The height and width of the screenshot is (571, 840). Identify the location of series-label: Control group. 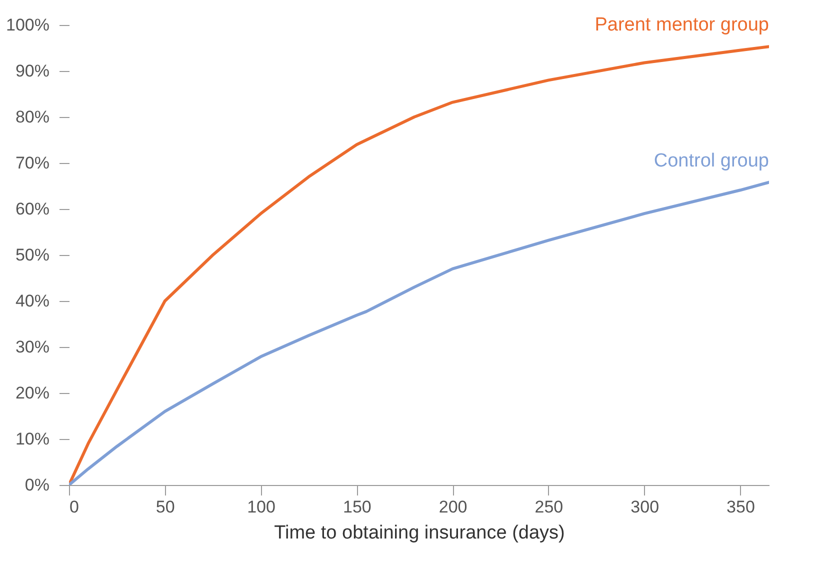
(711, 161).